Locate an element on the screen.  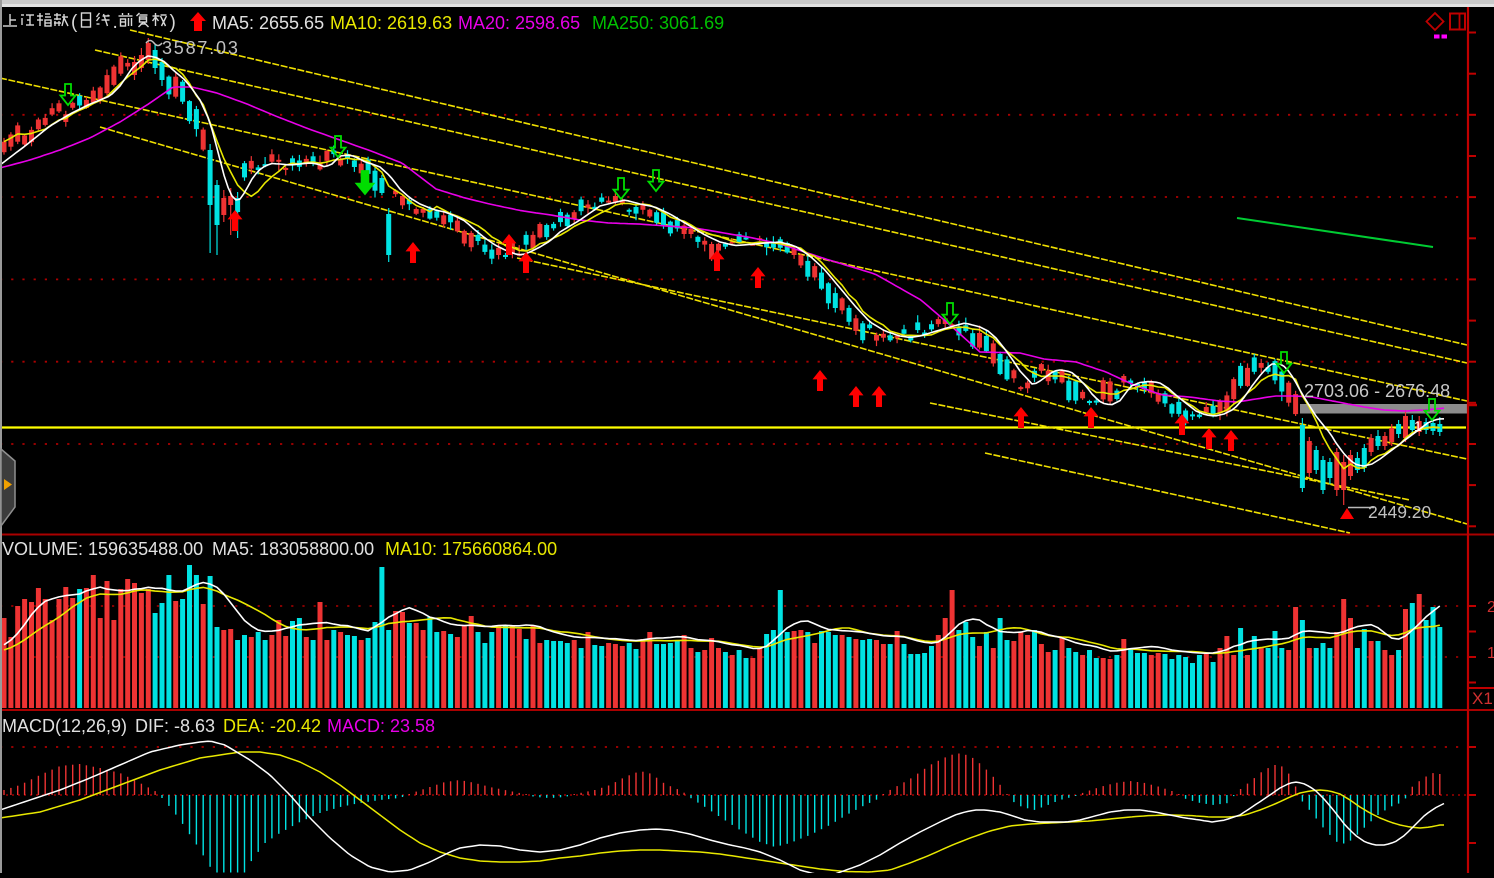
svg-text: MA5: 183058800.00 is located at coordinates (293, 549).